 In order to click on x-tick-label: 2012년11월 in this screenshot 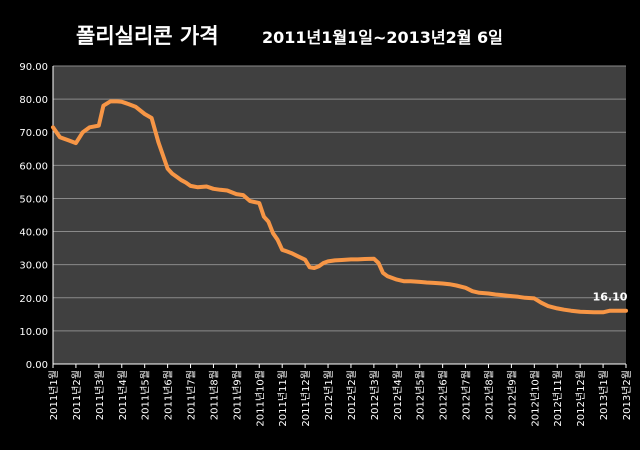, I will do `click(558, 398)`.